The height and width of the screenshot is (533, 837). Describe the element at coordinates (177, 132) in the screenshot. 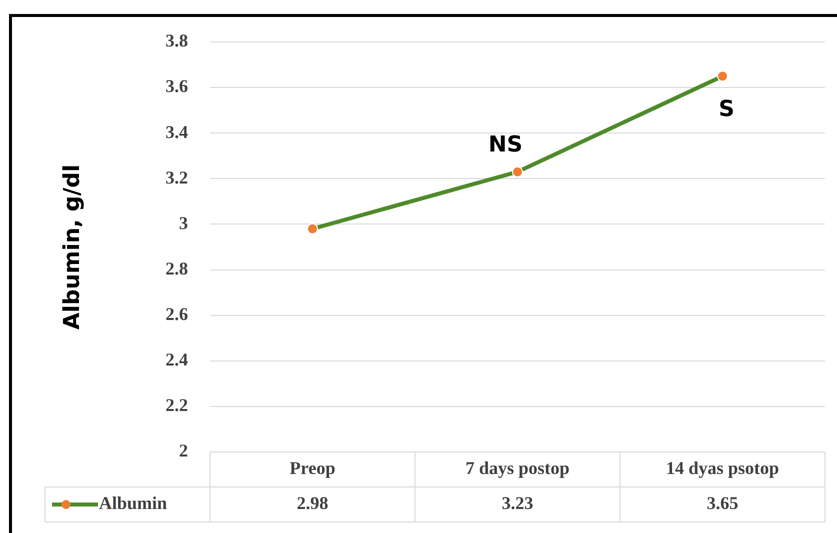

I see `y-tick-label: 3.4` at that location.